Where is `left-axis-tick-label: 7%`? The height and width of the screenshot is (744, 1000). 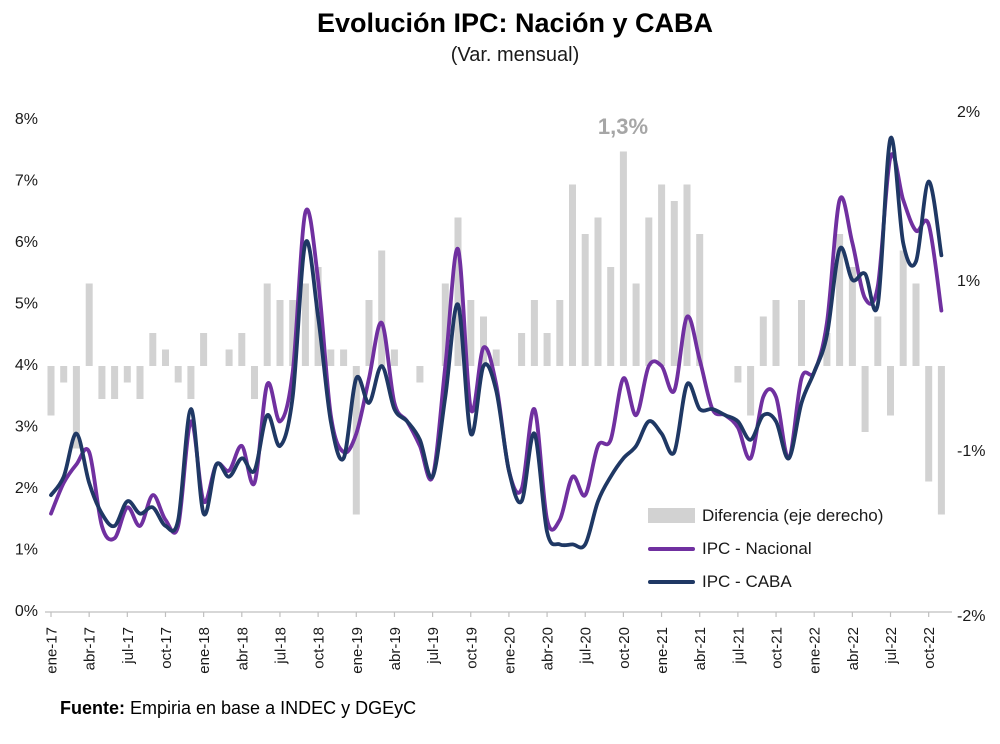 left-axis-tick-label: 7% is located at coordinates (26, 181).